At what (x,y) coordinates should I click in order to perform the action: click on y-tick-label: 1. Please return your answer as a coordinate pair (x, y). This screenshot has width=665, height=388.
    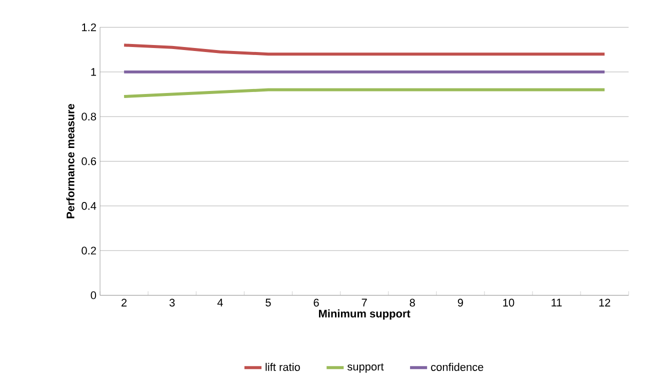
    Looking at the image, I should click on (93, 72).